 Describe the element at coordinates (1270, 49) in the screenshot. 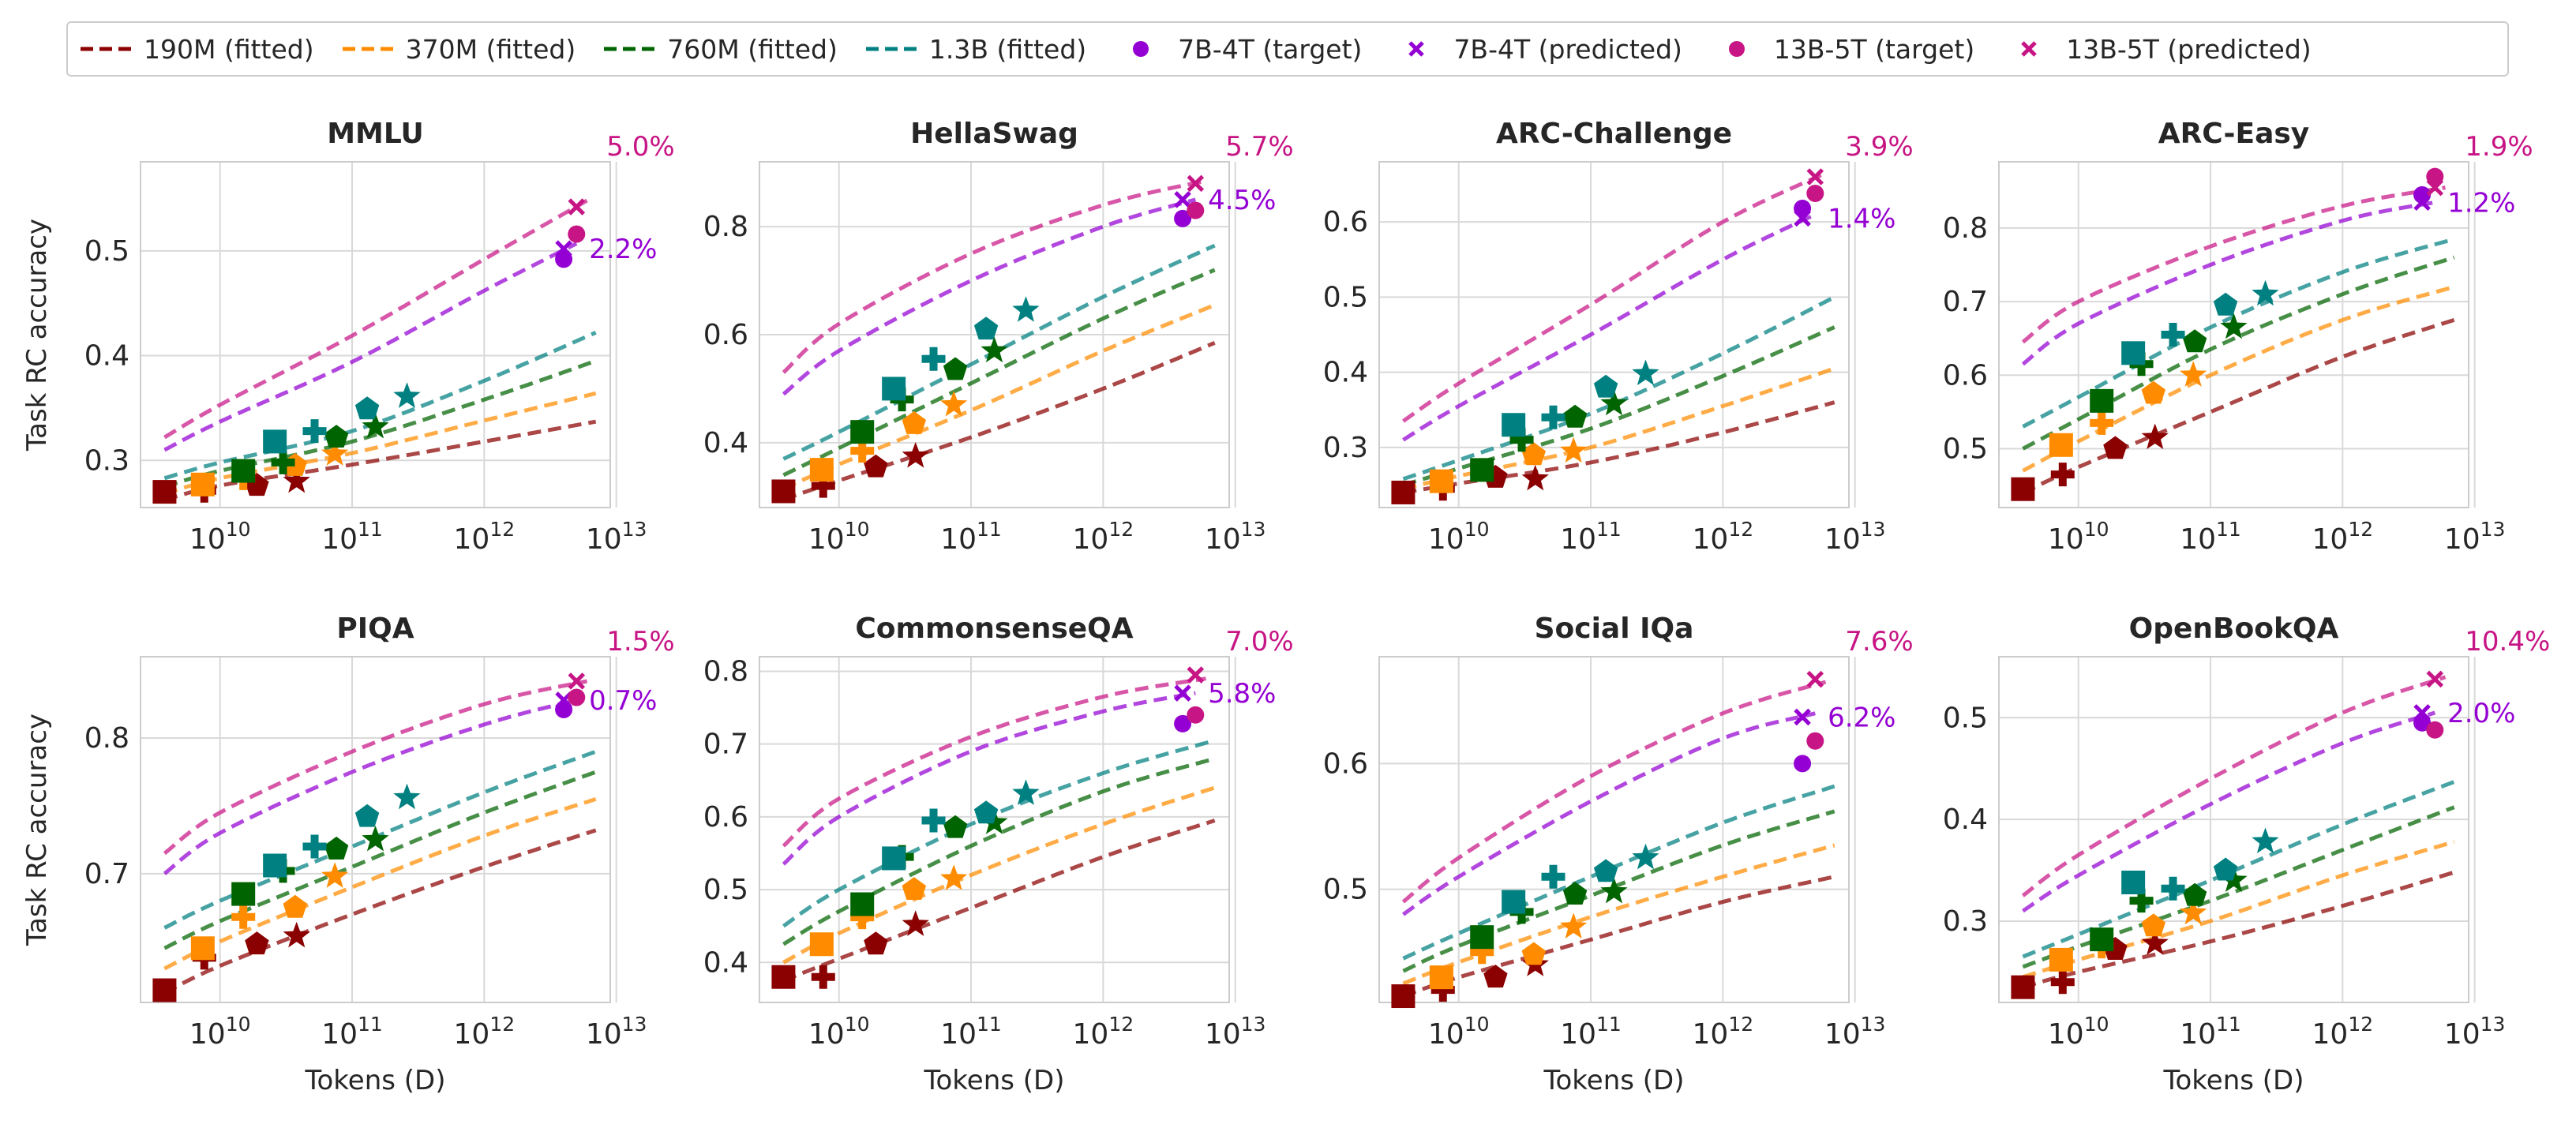

I see `legend-label: 7B-4T (target)` at that location.